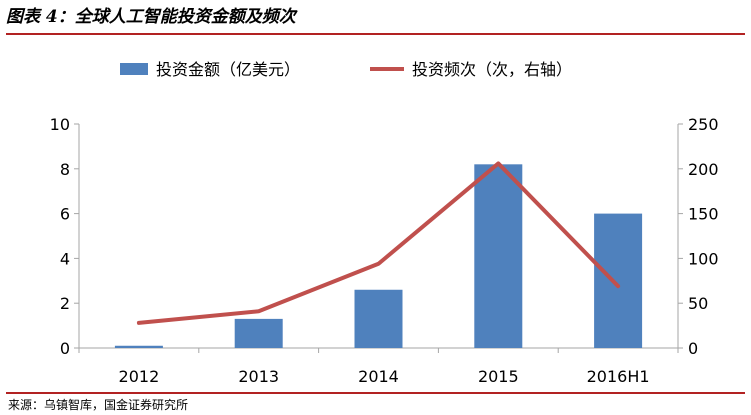 This screenshot has width=751, height=415. Describe the element at coordinates (703, 169) in the screenshot. I see `right-axis-tick-label: 200` at that location.